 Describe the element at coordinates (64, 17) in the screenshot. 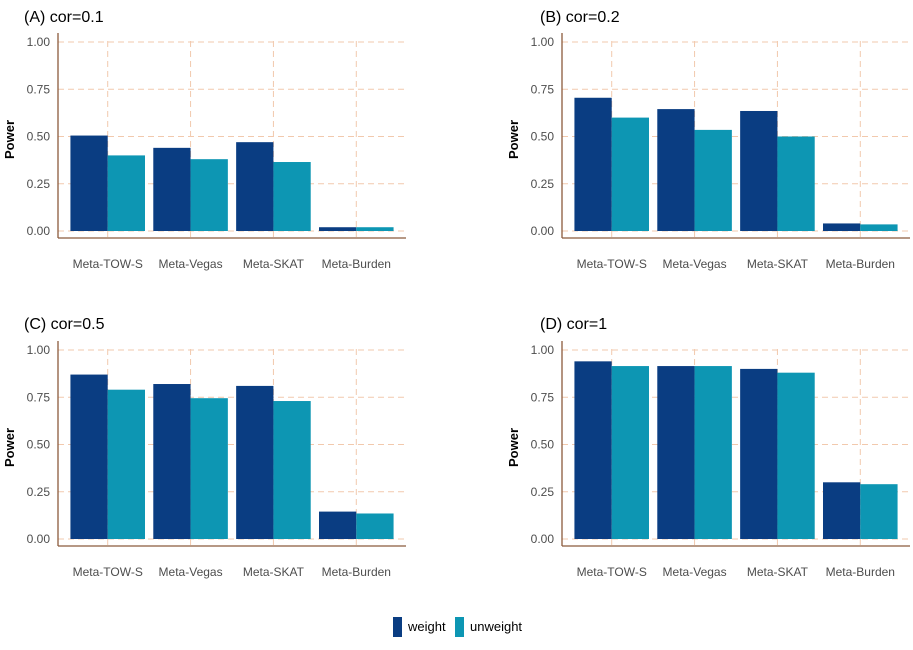

I see `panel-title: (A) cor=0.1` at that location.